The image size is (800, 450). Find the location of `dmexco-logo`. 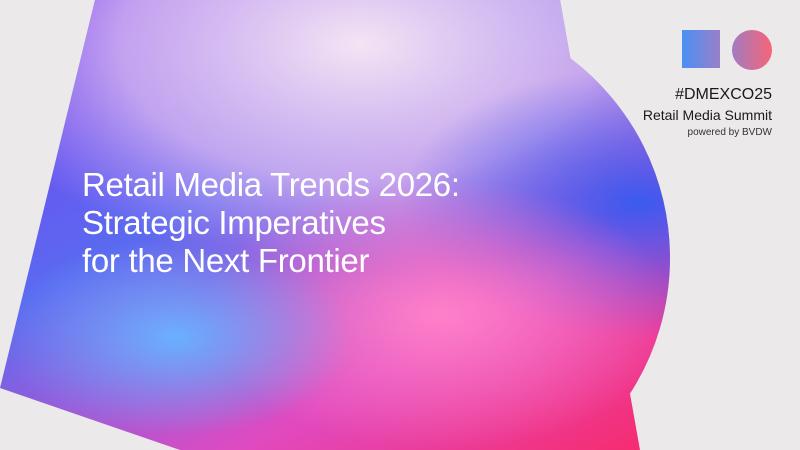

dmexco-logo is located at coordinates (707, 50).